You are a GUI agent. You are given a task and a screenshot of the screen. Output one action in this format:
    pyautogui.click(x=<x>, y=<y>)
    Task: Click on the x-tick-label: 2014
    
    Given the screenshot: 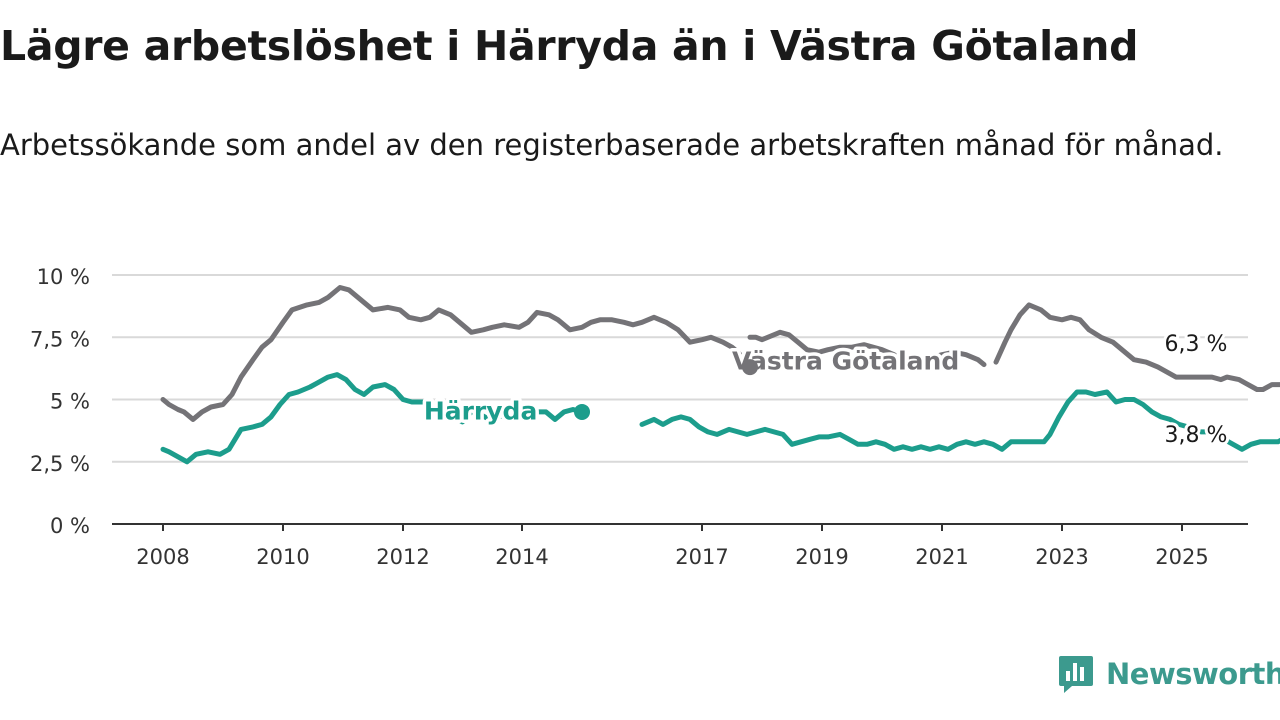 What is the action you would take?
    pyautogui.click(x=521, y=557)
    